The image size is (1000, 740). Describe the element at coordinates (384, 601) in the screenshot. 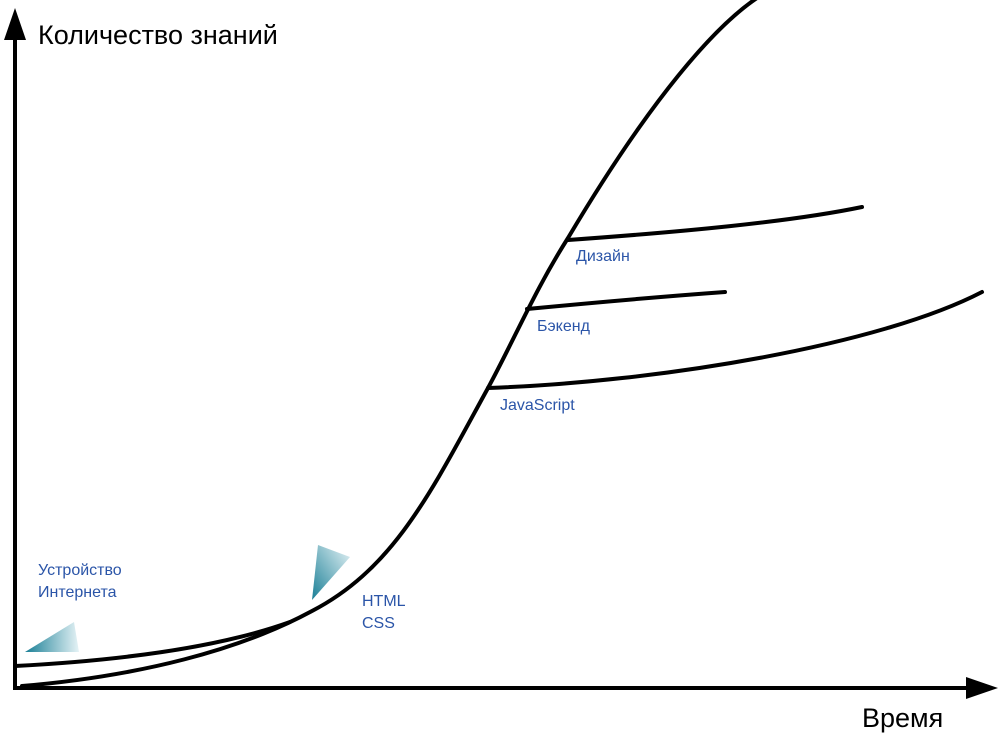

I see `html-label: HTML` at that location.